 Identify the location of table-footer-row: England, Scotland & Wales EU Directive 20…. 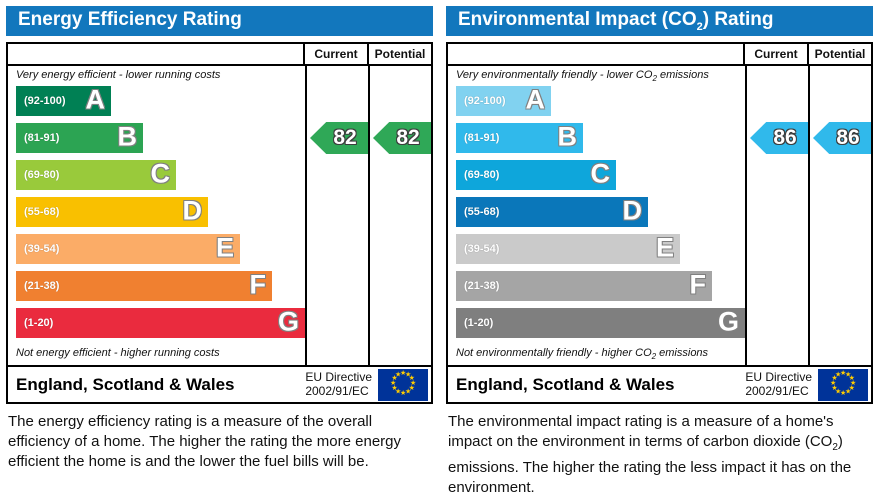
(659, 383).